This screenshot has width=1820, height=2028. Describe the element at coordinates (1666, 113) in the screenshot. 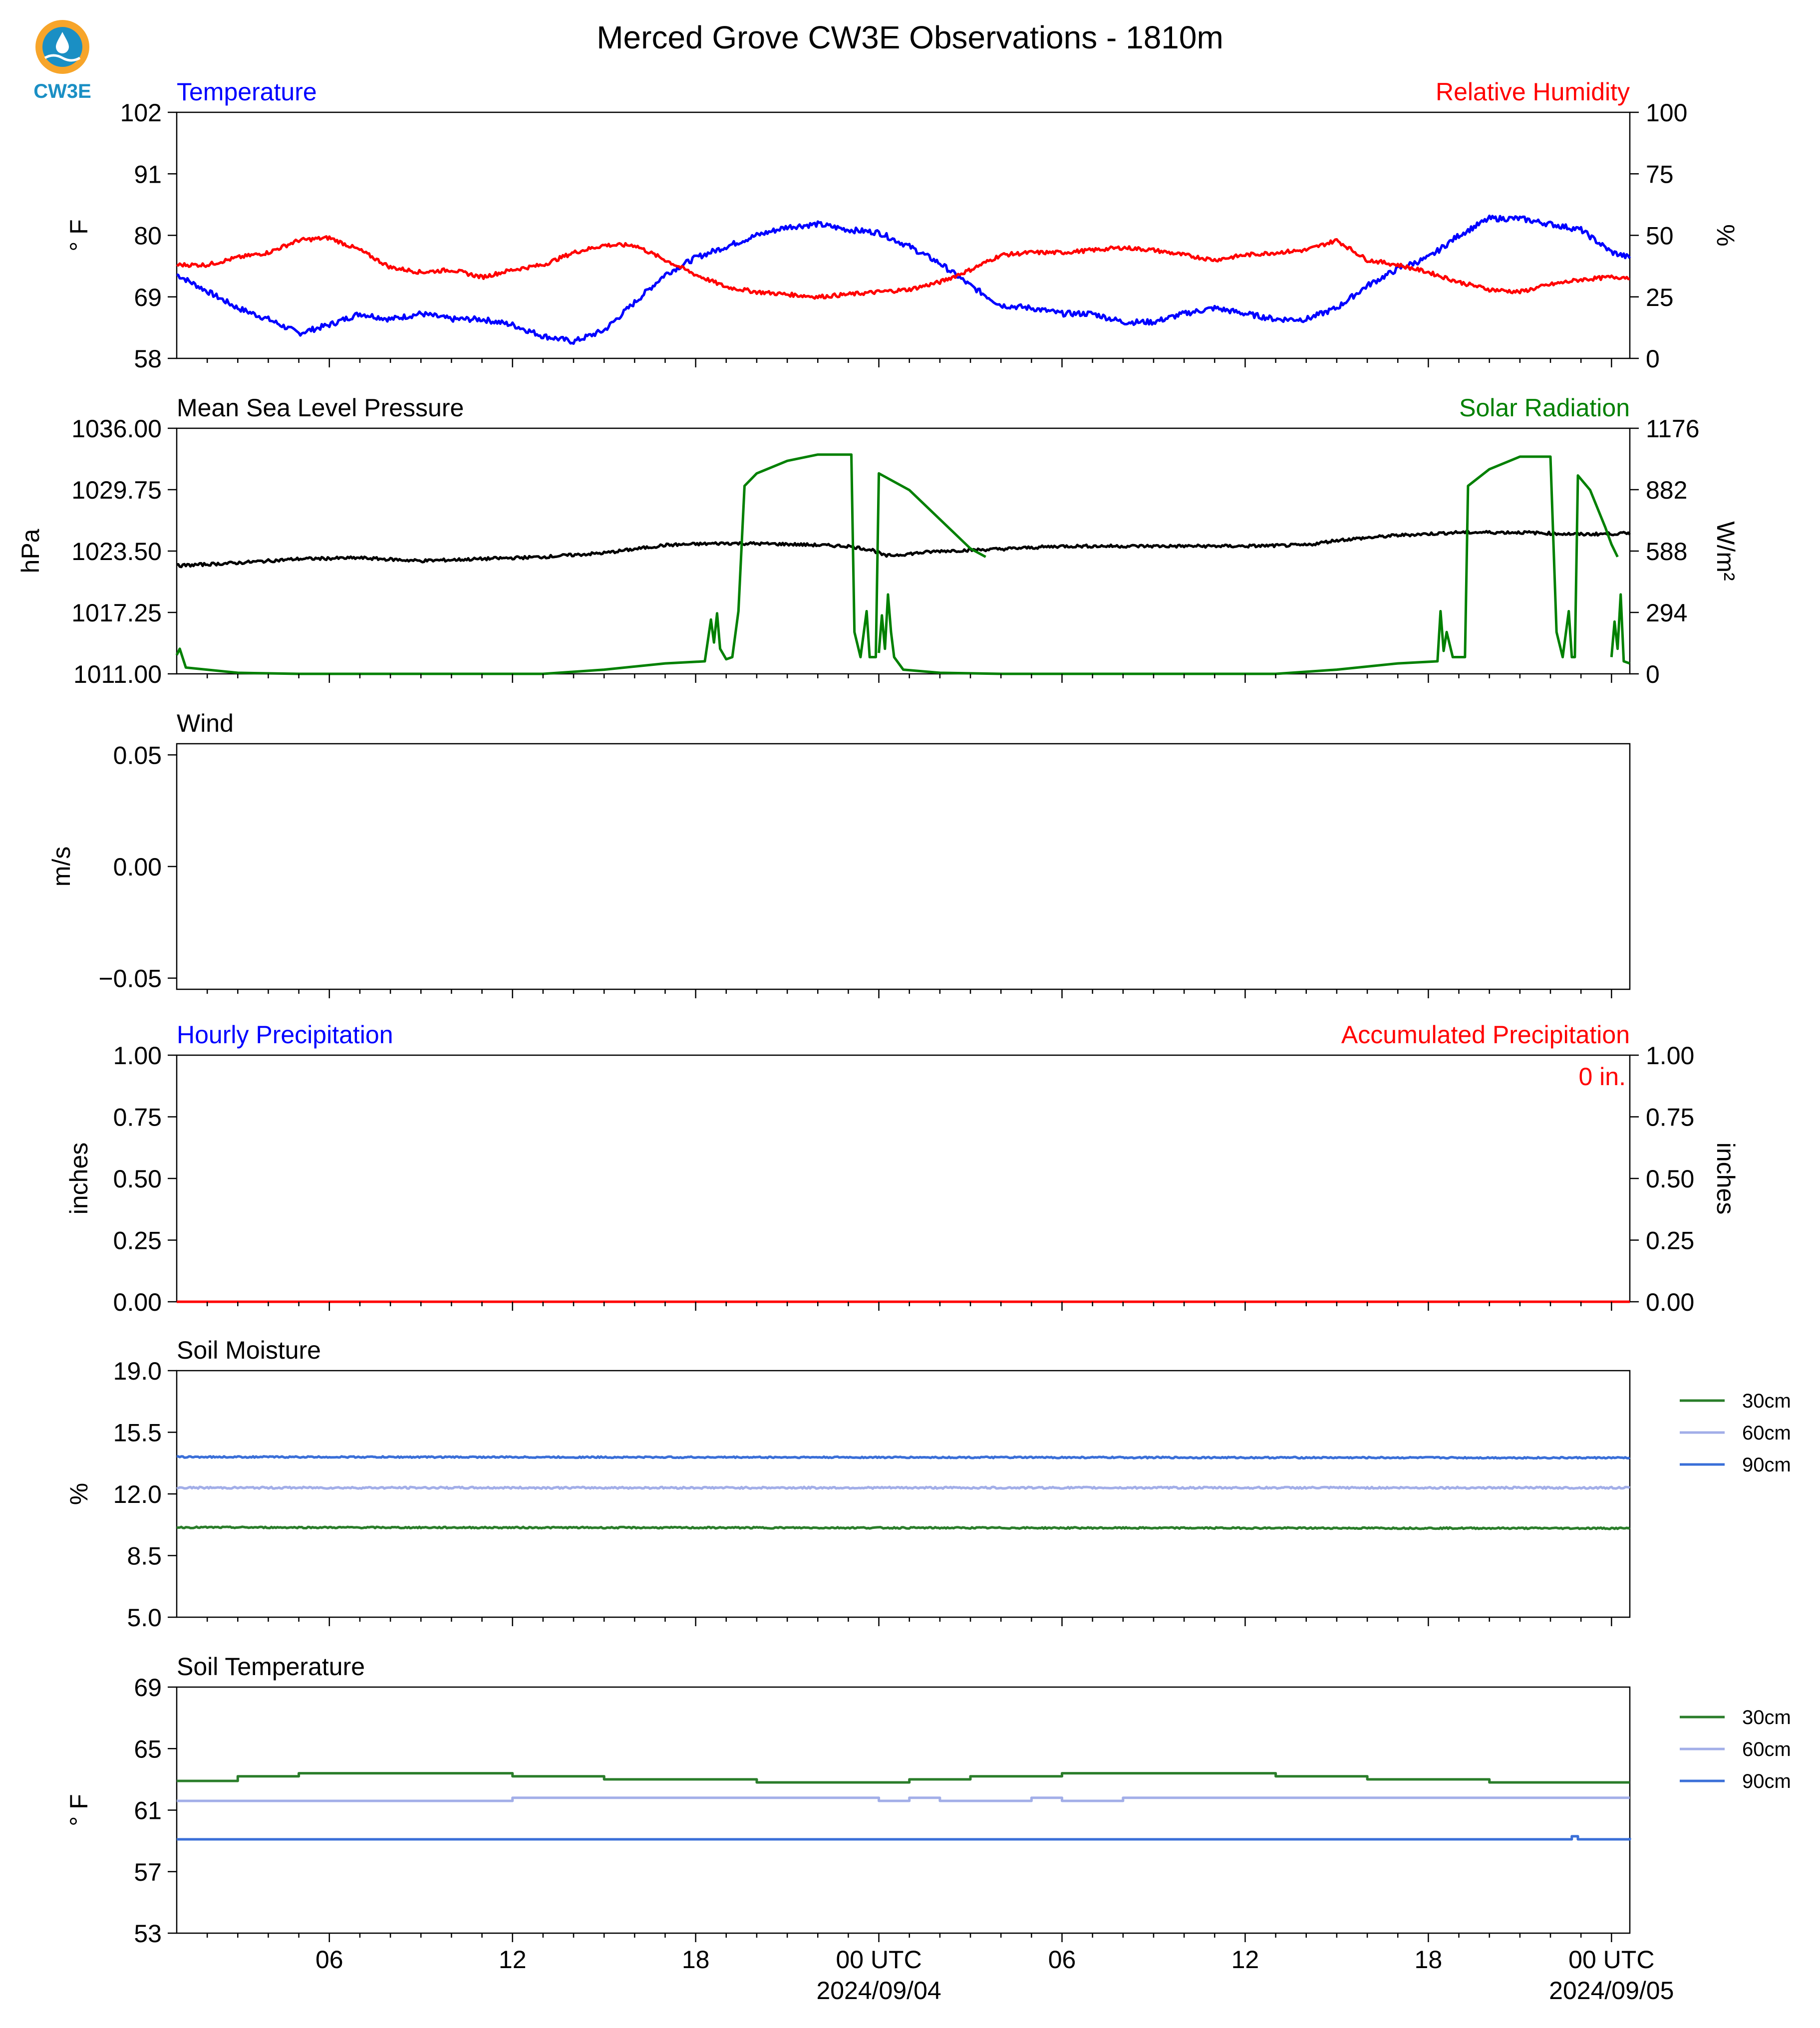

I see `y2-tick-label: 100` at that location.